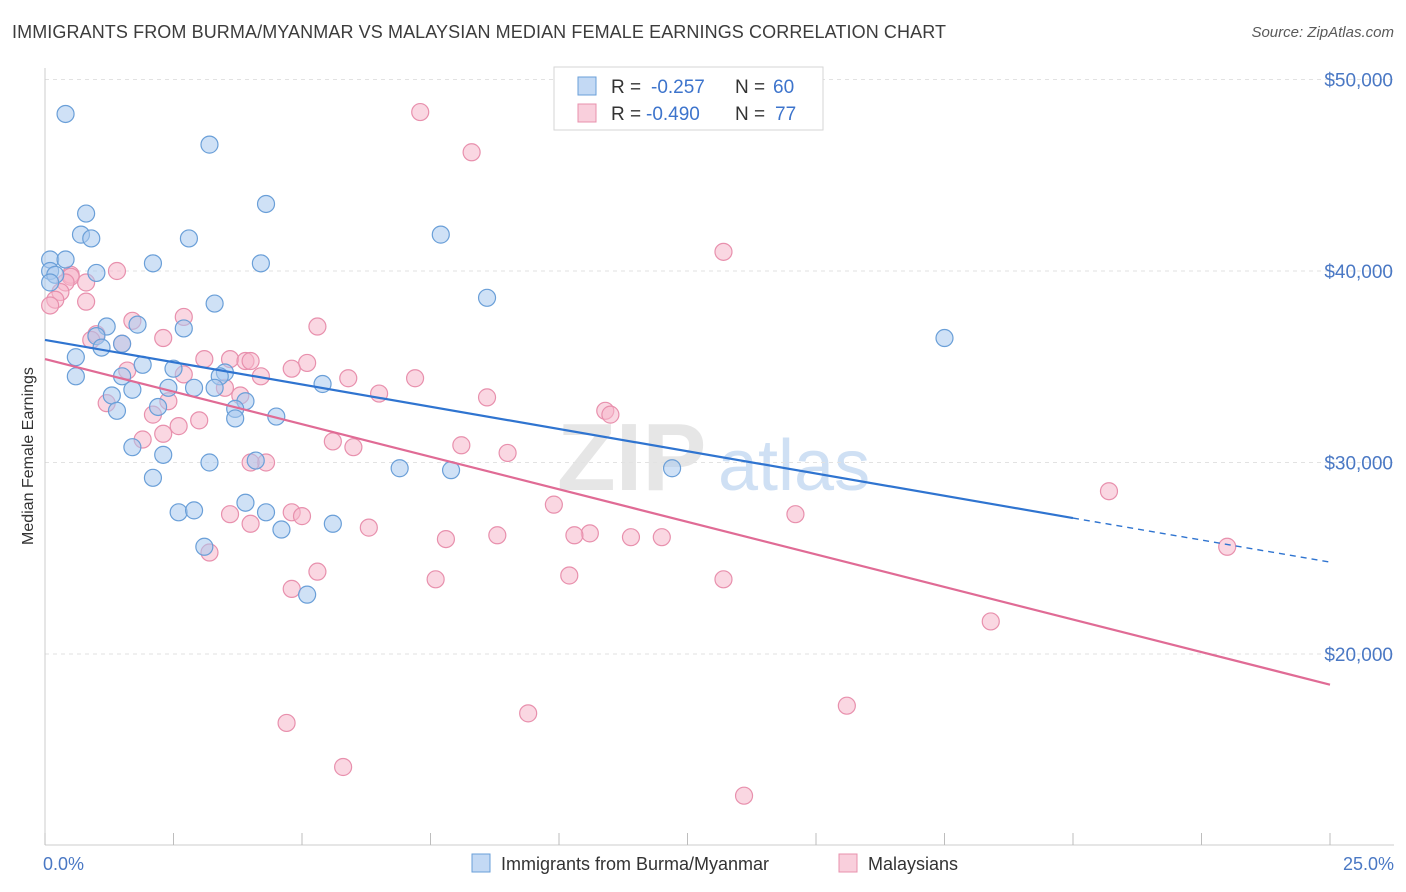 This screenshot has width=1406, height=892. I want to click on legend-blue-swatch, so click(587, 86).